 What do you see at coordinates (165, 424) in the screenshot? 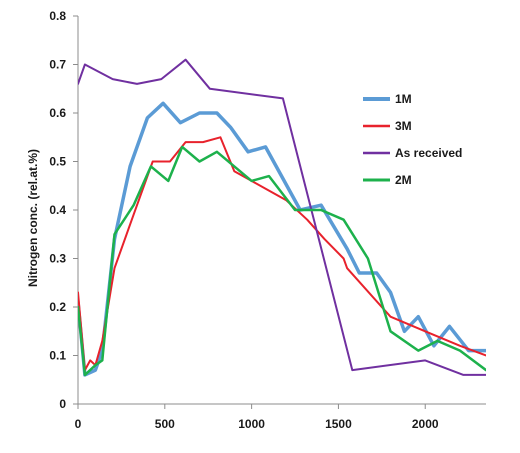
I see `x-tick-label: 500` at bounding box center [165, 424].